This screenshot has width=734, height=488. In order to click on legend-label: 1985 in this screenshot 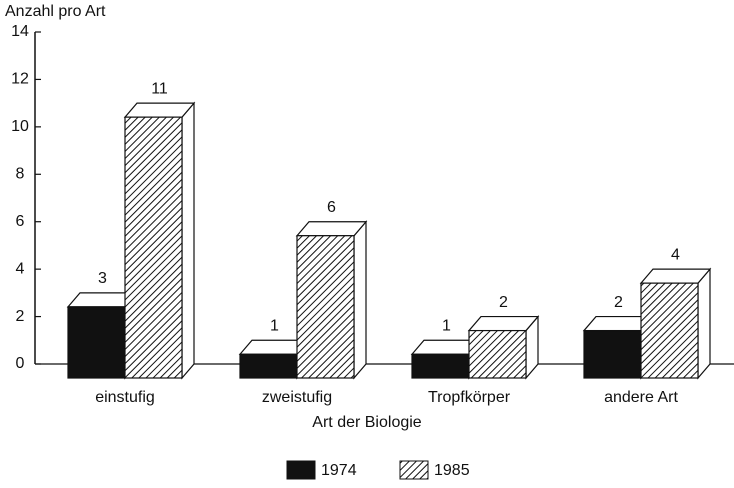, I will do `click(452, 470)`.